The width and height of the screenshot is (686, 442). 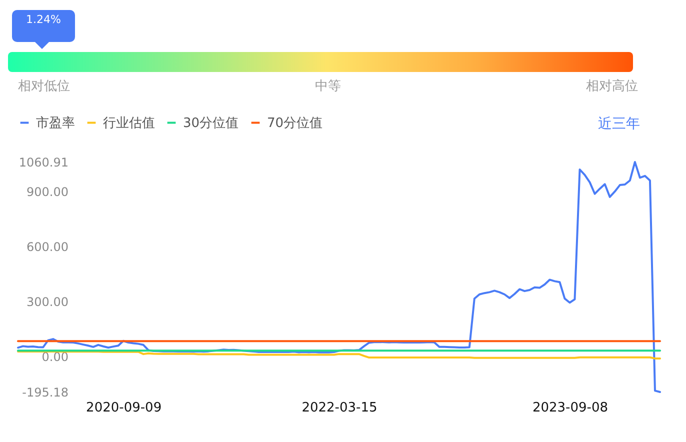 I want to click on x-tick-label: 2020-09-09, so click(x=124, y=408).